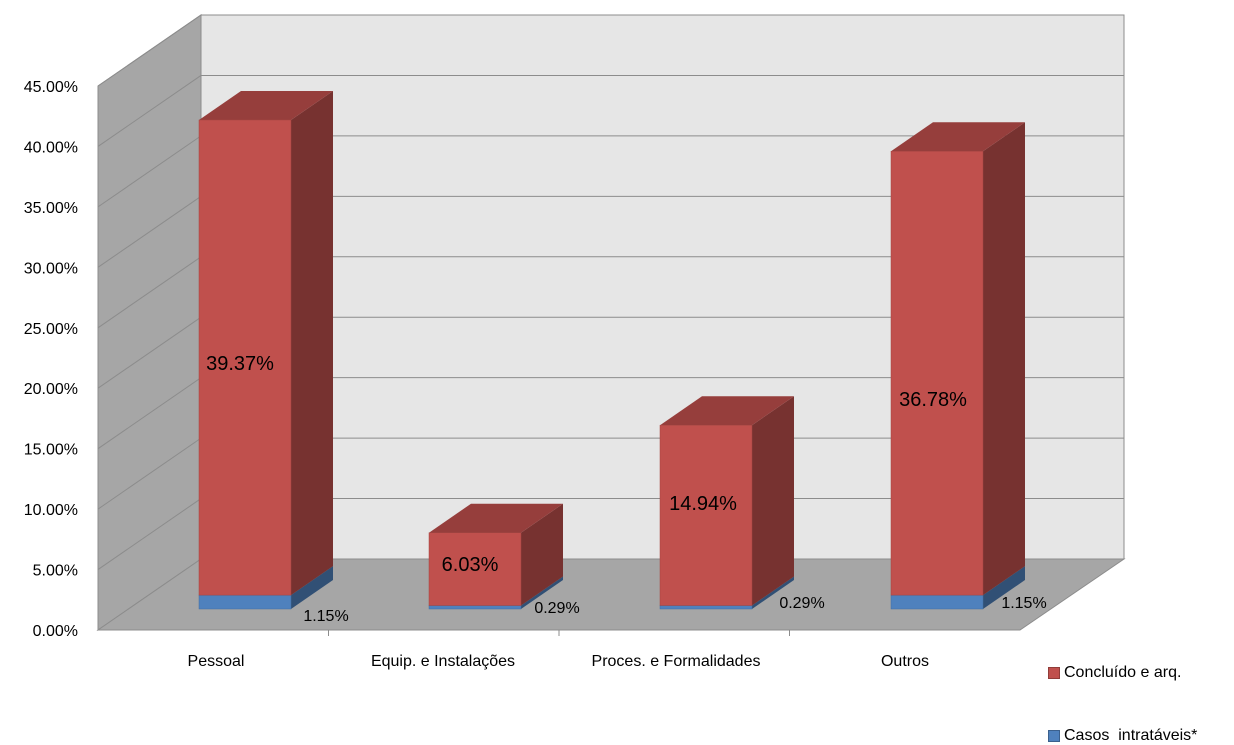 The image size is (1234, 745). What do you see at coordinates (51, 268) in the screenshot?
I see `y-tick-label: 30.00%` at bounding box center [51, 268].